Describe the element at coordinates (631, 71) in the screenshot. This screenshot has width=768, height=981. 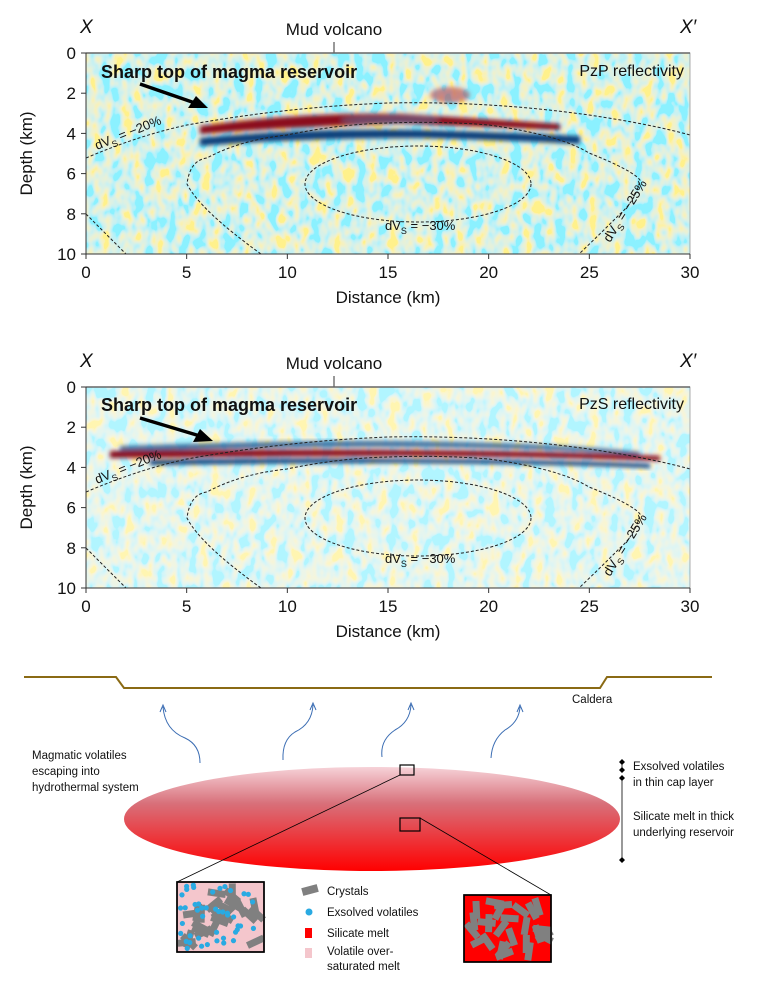
I see `panel-label: PzP reflectivity` at that location.